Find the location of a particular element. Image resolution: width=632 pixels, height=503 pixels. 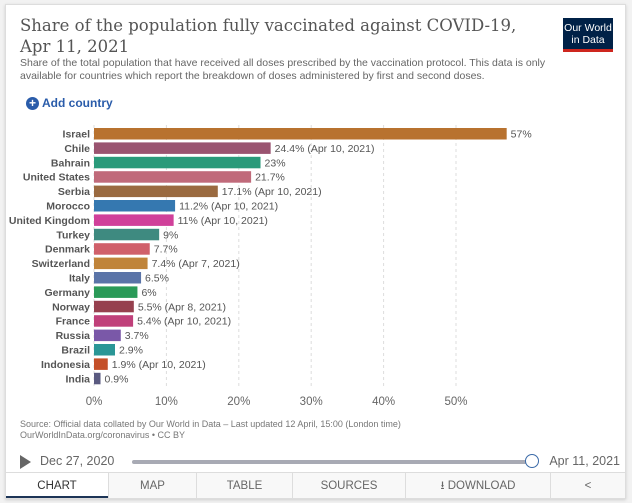

value-label: 6.5% is located at coordinates (157, 279).